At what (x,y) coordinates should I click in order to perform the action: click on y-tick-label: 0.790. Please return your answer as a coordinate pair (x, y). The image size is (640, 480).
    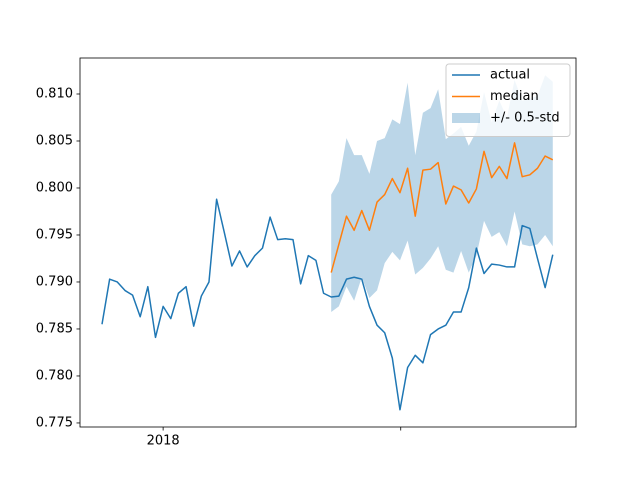
    Looking at the image, I should click on (54, 281).